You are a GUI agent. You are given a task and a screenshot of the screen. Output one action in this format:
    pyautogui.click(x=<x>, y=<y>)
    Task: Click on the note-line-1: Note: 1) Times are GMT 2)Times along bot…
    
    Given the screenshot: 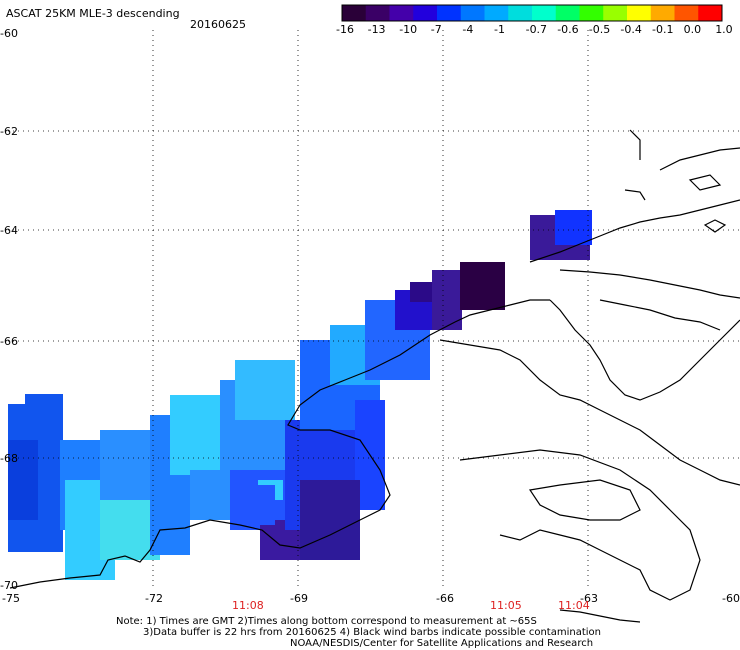 What is the action you would take?
    pyautogui.click(x=326, y=621)
    